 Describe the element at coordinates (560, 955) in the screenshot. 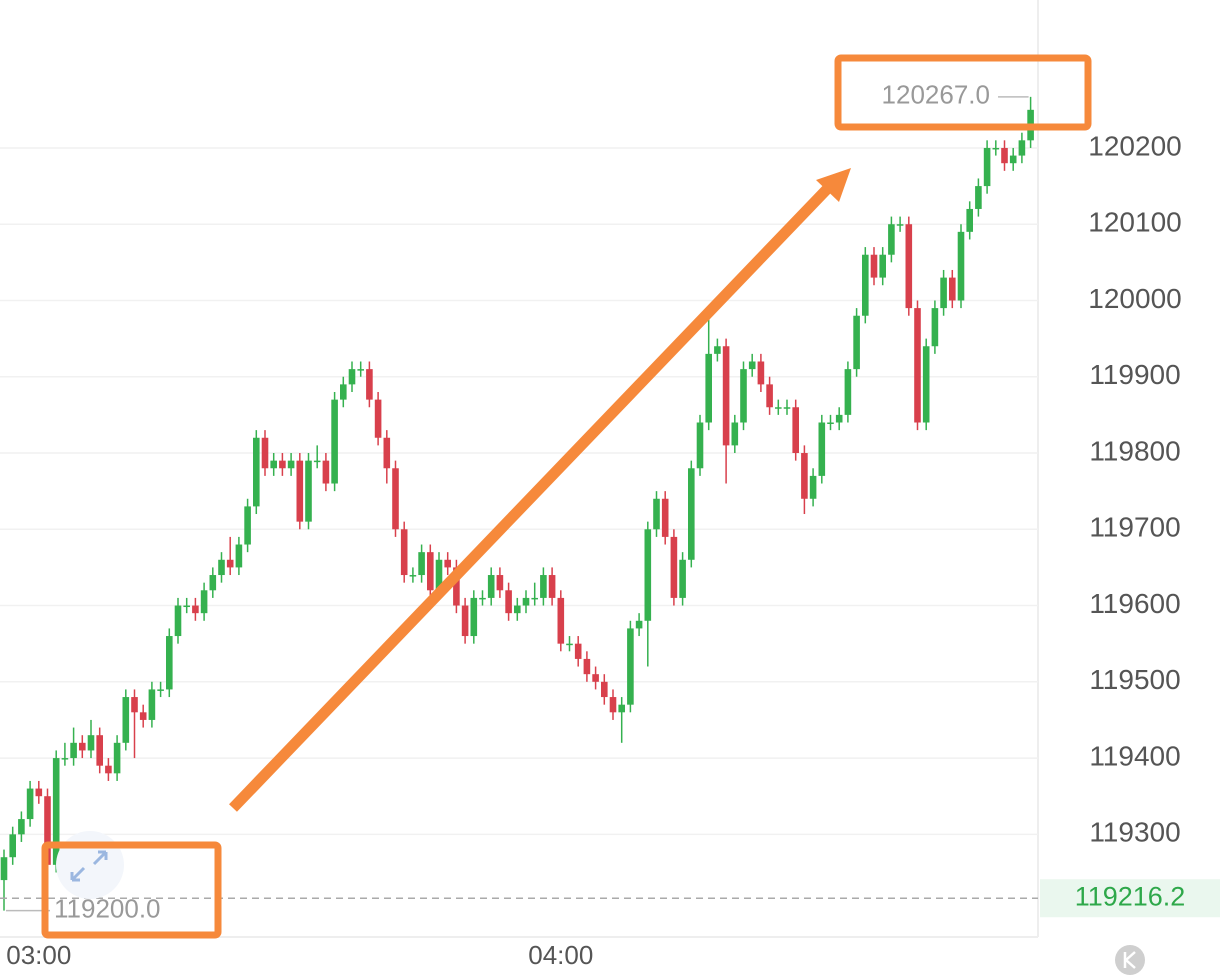

I see `x-tick-label: 04:00` at that location.